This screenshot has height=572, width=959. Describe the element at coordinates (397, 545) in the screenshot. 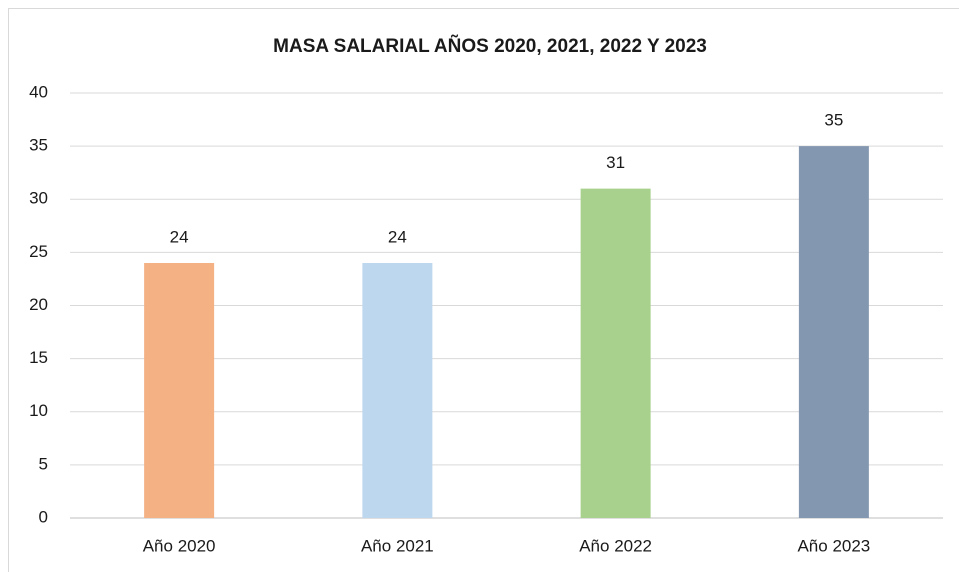

I see `x-tick-label: Año 2021` at that location.